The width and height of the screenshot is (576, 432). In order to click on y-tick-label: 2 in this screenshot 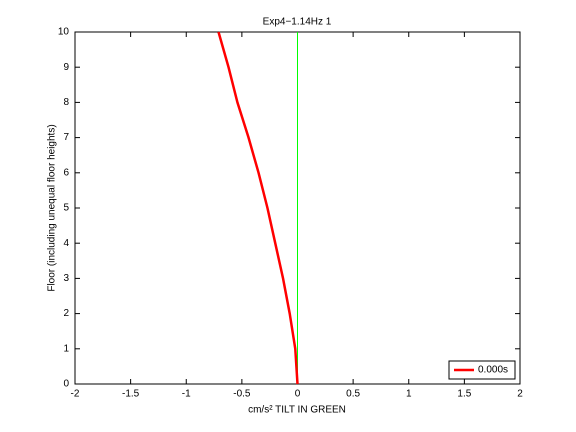, I will do `click(66, 313)`.